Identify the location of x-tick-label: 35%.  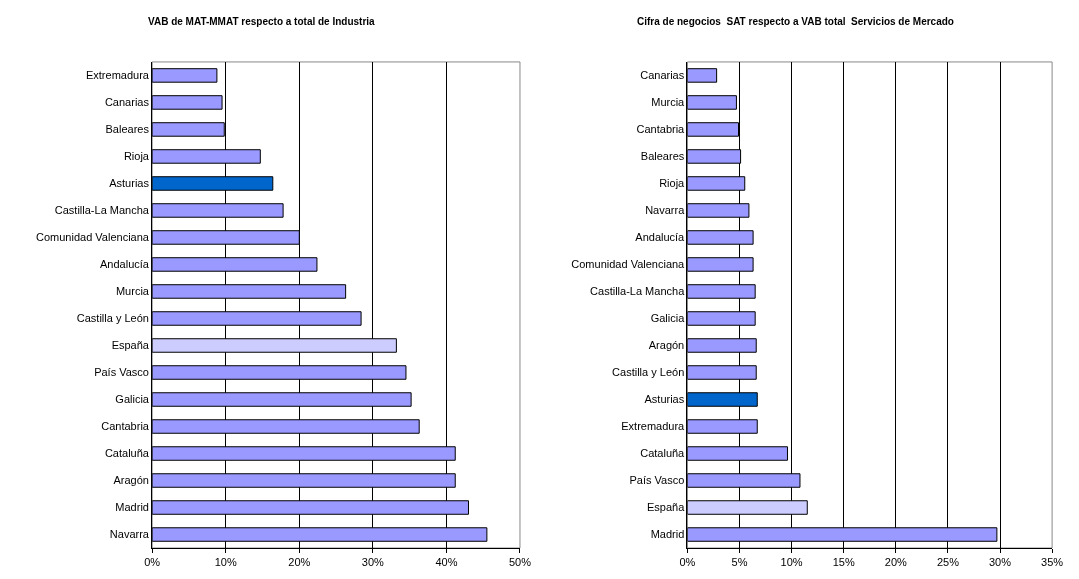
(1052, 562).